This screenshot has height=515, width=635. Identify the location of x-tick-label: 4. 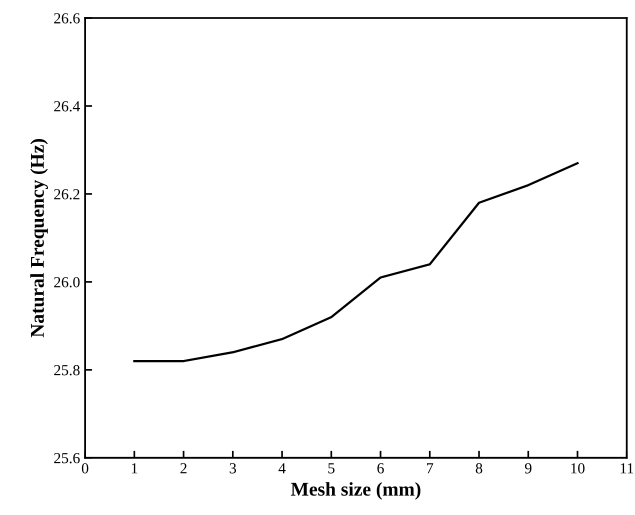
(282, 468).